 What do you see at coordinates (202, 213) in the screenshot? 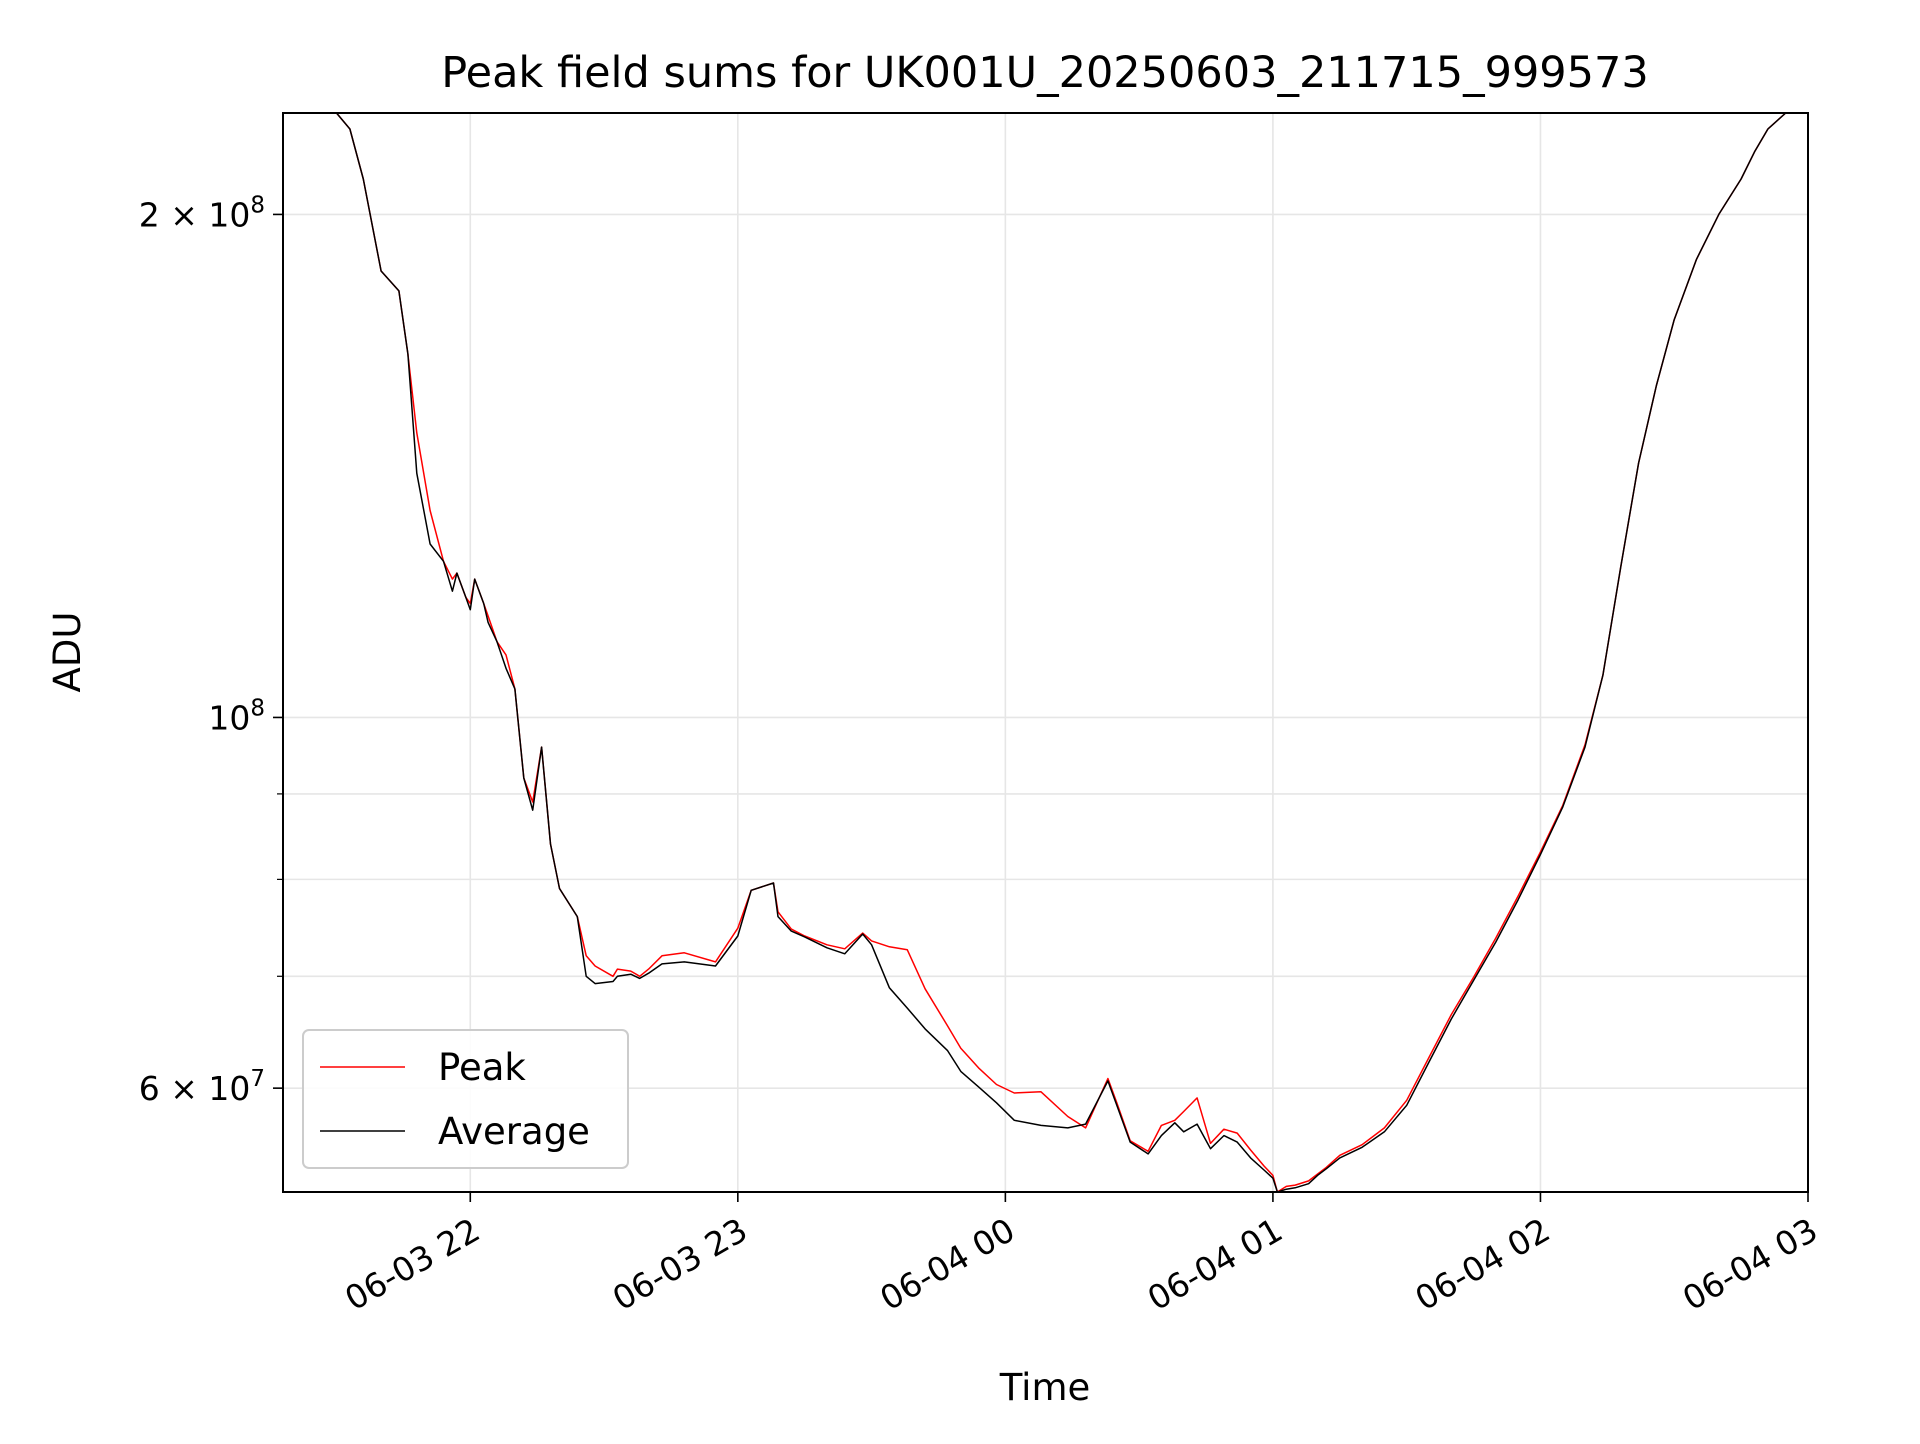
I see `y-tick-label: 2 × 108` at bounding box center [202, 213].